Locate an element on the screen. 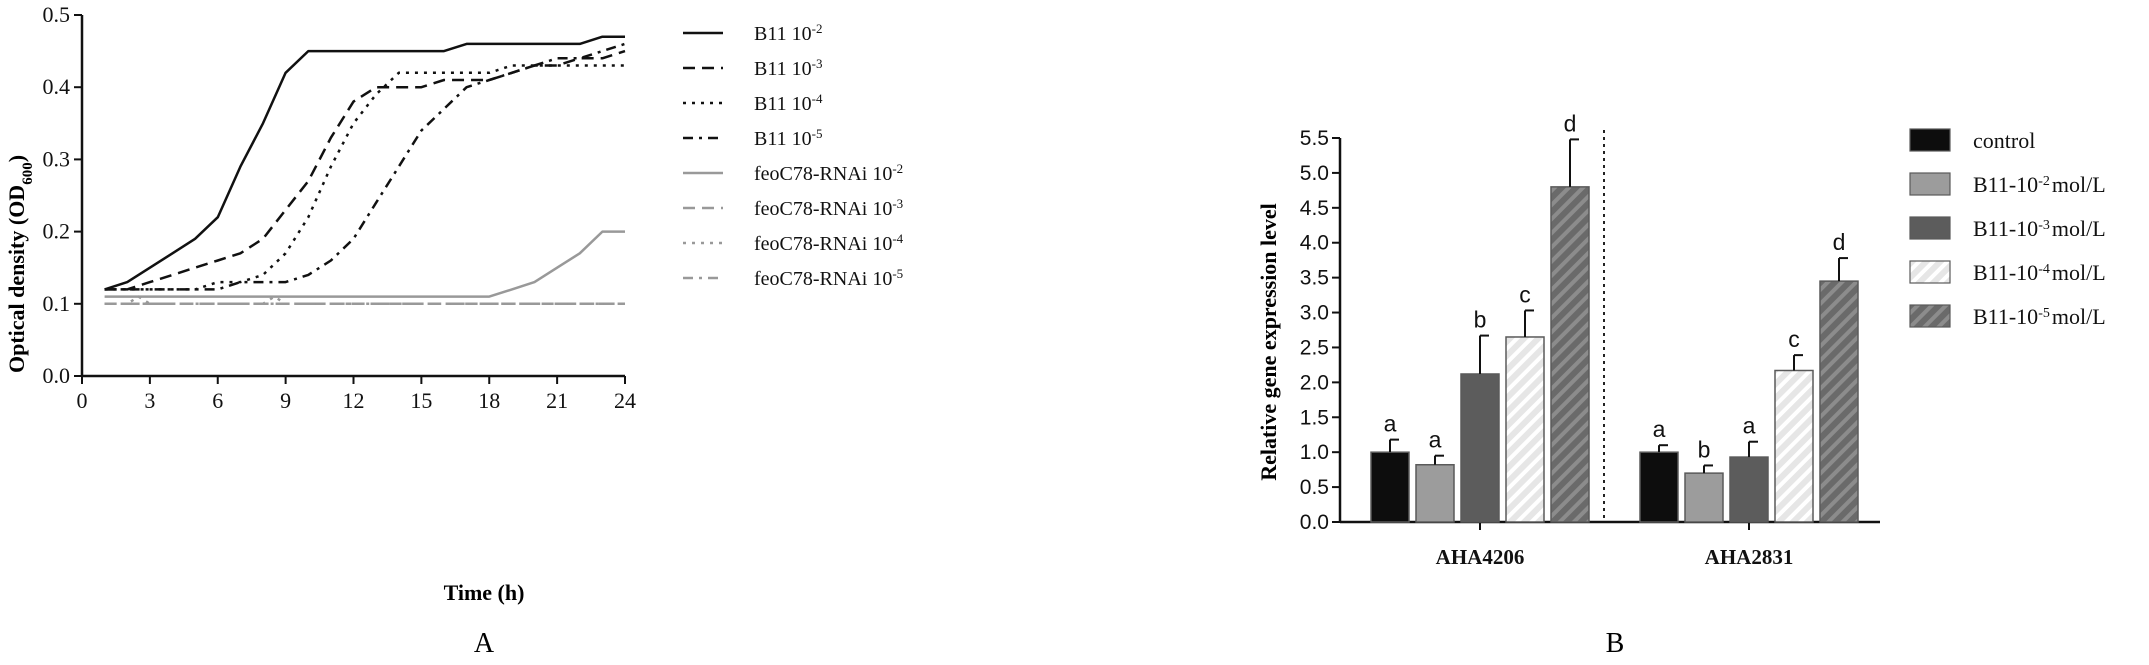 This screenshot has width=2149, height=665. panel-a-y-tick-label: 0.2 is located at coordinates (57, 231).